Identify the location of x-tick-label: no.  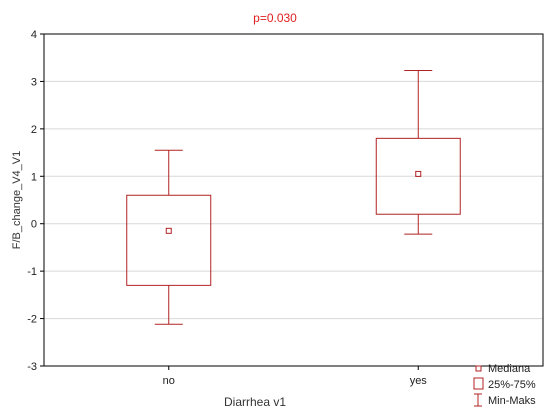
(169, 381).